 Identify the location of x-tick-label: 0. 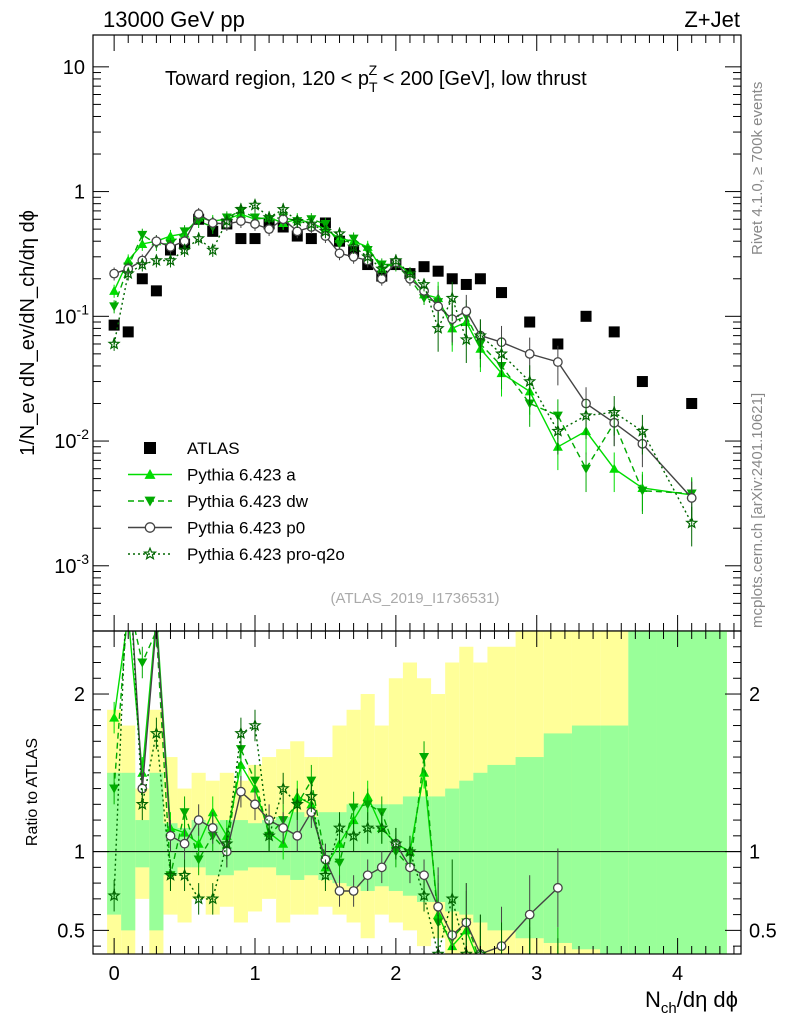
(114, 974).